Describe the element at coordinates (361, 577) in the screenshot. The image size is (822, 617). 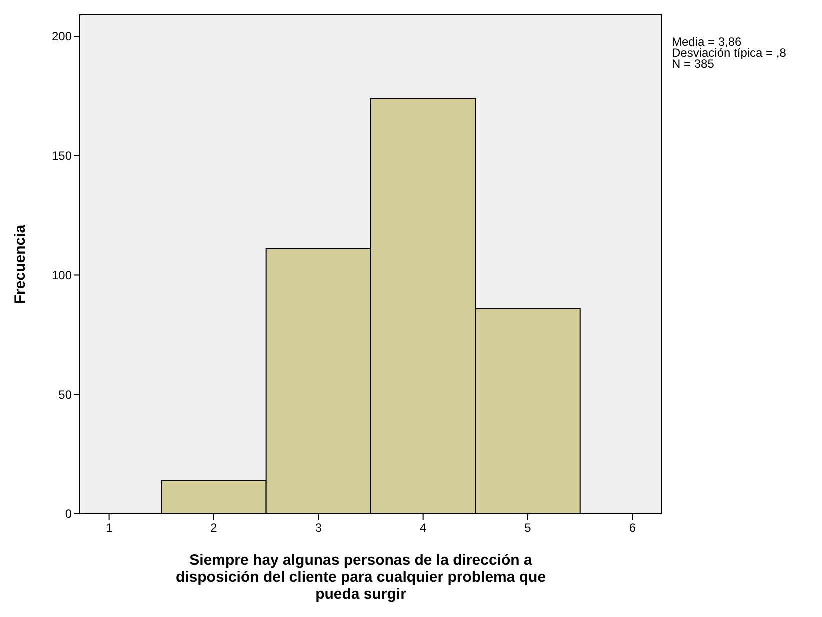
I see `x-axis-title: Siempre hay algunas personas de la dirección a disposición del cliente para cualquier problema que pueda surgir` at that location.